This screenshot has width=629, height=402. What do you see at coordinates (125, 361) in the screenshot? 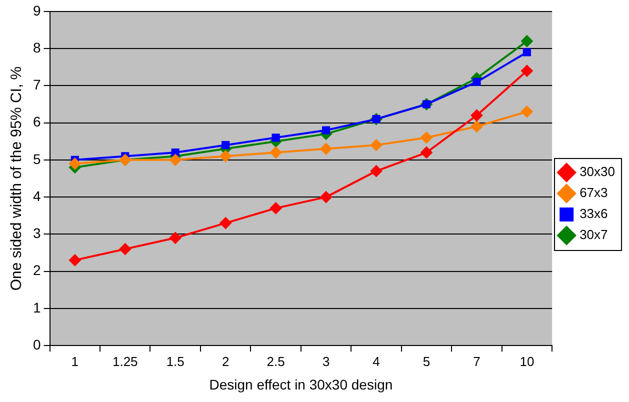
I see `x-tick-label: 1.25` at bounding box center [125, 361].